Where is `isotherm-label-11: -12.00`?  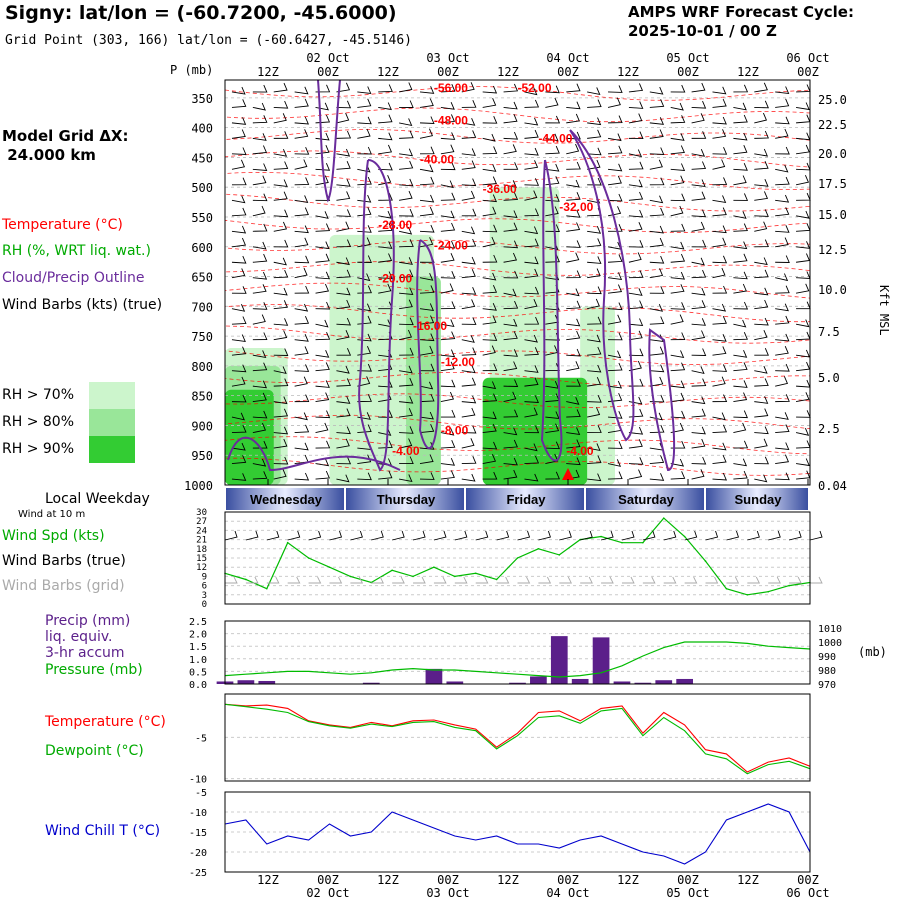
isotherm-label-11: -12.00 is located at coordinates (458, 362).